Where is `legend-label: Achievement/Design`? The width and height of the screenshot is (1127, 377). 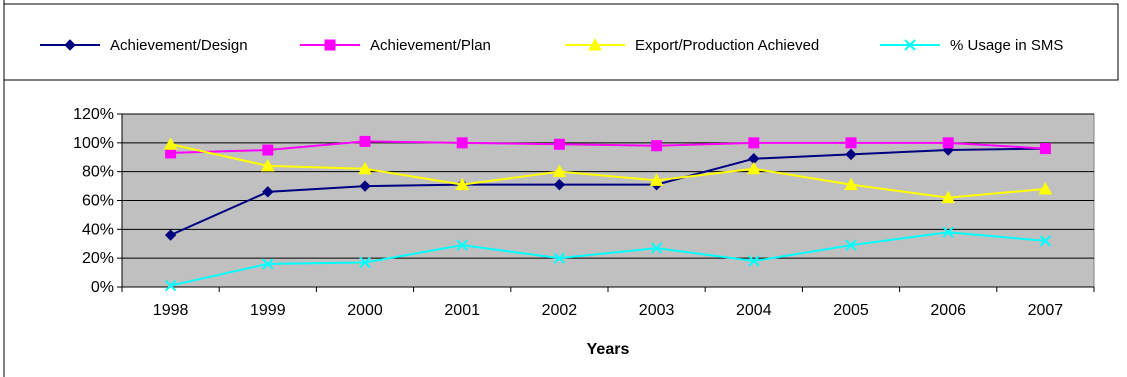
legend-label: Achievement/Design is located at coordinates (179, 45).